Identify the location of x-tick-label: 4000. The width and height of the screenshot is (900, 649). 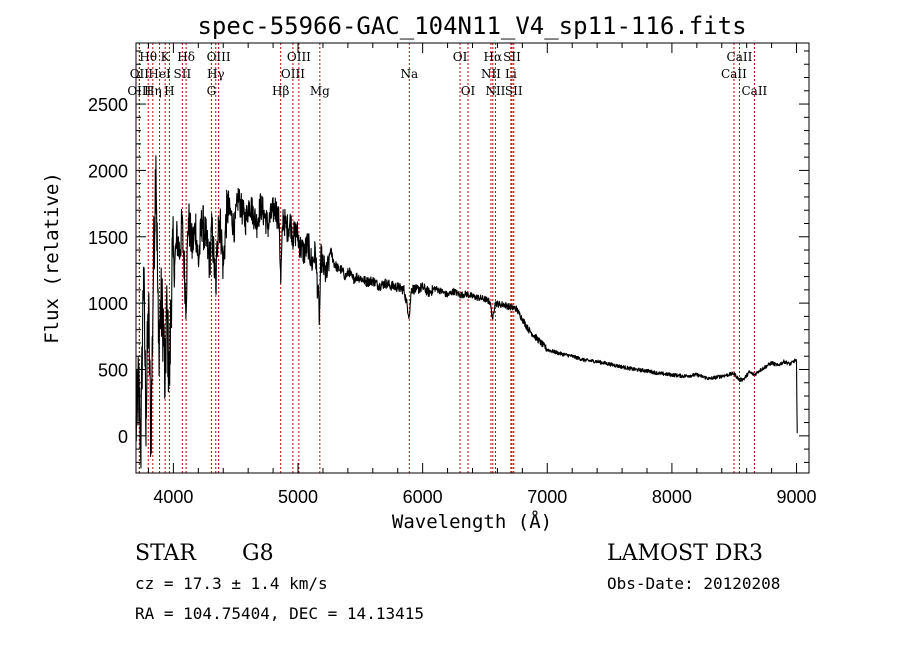
(173, 497).